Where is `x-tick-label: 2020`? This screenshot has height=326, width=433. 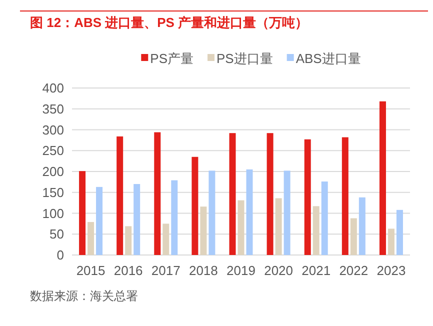
x-tick-label: 2020 is located at coordinates (279, 270).